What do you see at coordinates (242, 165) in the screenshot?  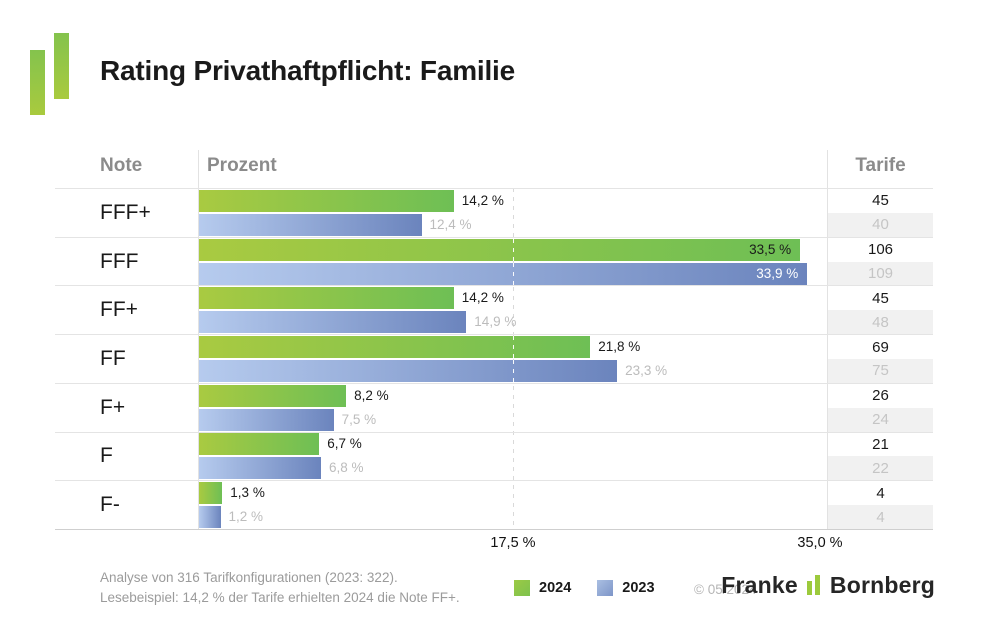 I see `column-header-prozent: Prozent` at bounding box center [242, 165].